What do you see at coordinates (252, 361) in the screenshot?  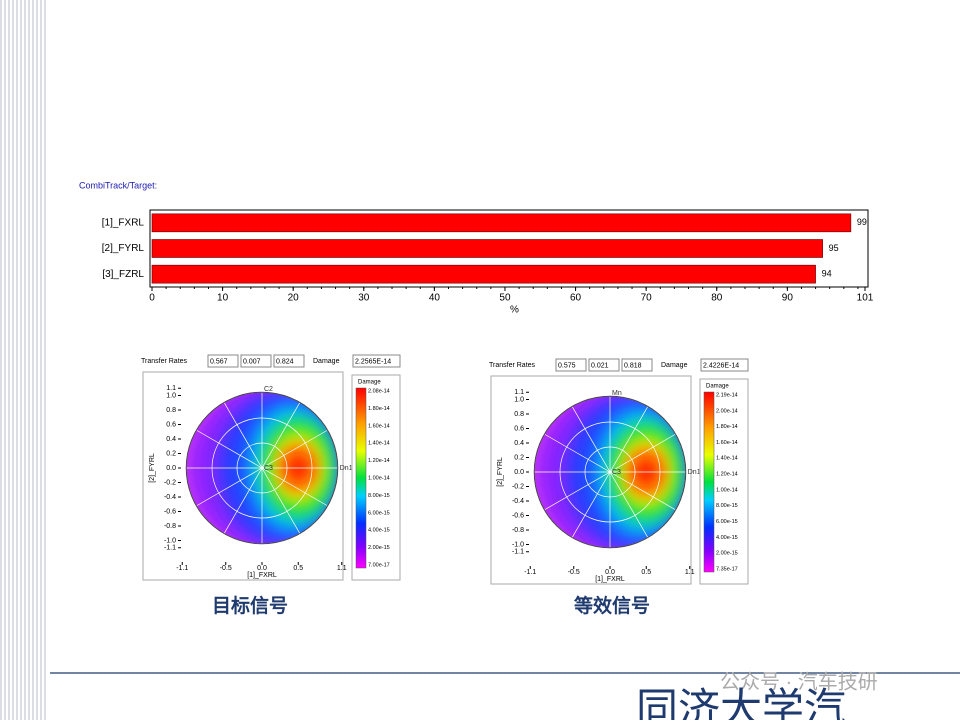 I see `transfer-rate: 0.007` at bounding box center [252, 361].